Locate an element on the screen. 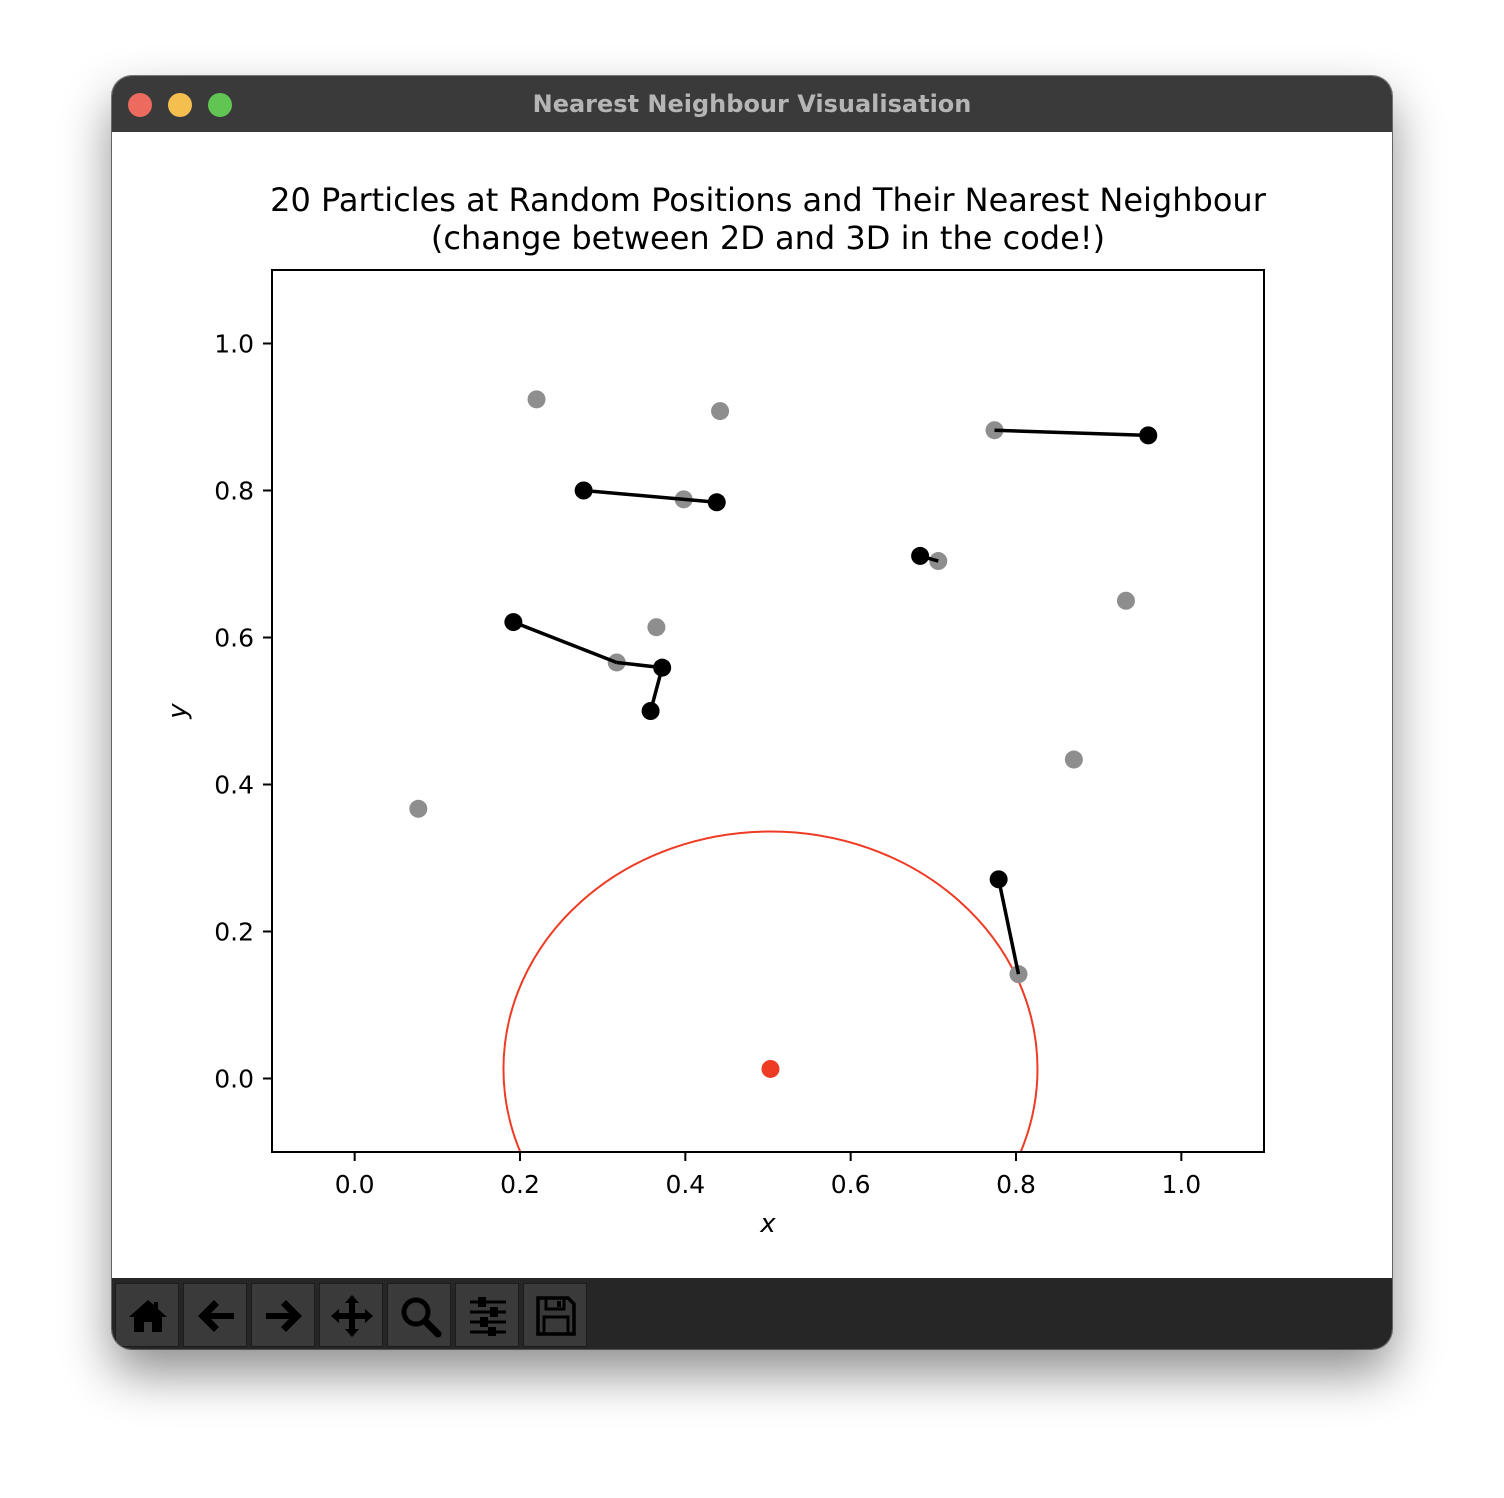 The image size is (1504, 1498). x-tick-label: 1.0 is located at coordinates (1181, 1184).